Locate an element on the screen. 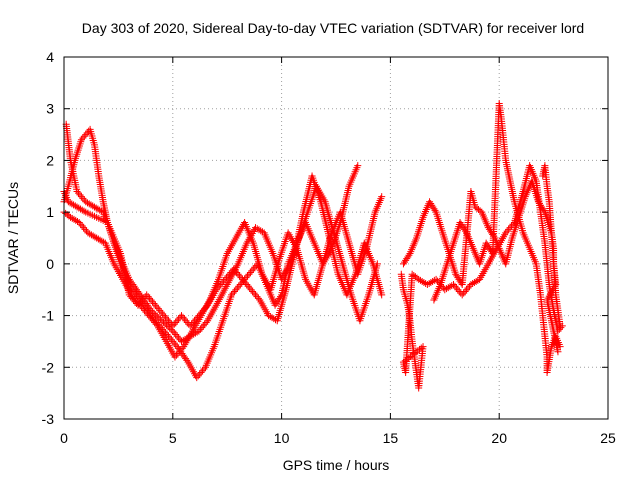  y-tick-label: -1 is located at coordinates (48, 316).